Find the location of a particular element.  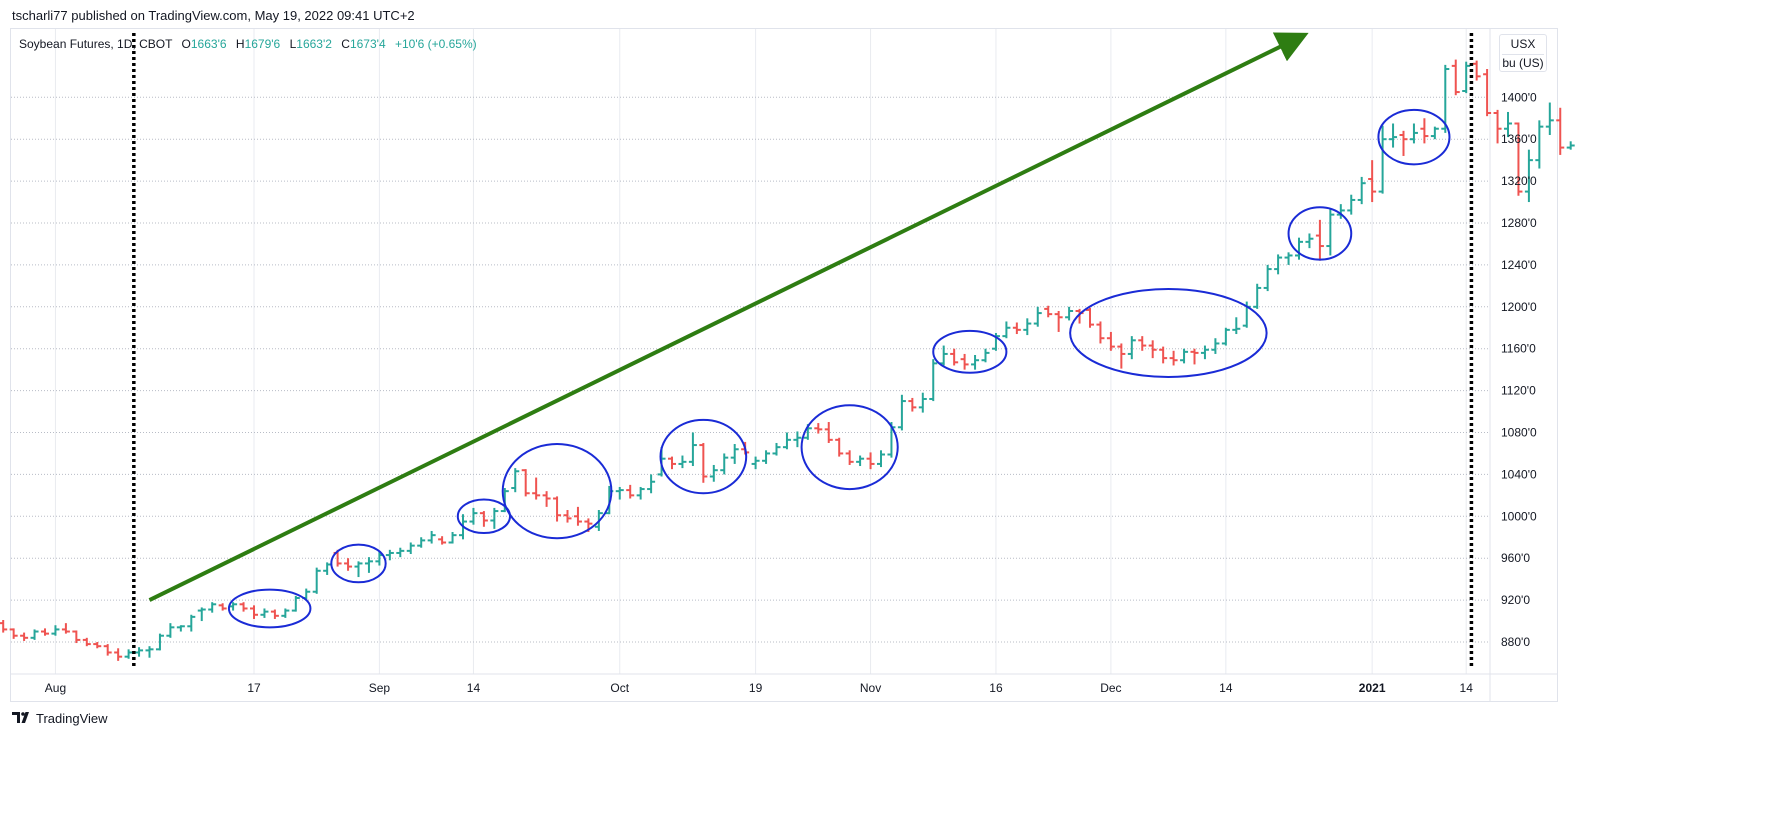

x-tick-label: Oct is located at coordinates (619, 688).